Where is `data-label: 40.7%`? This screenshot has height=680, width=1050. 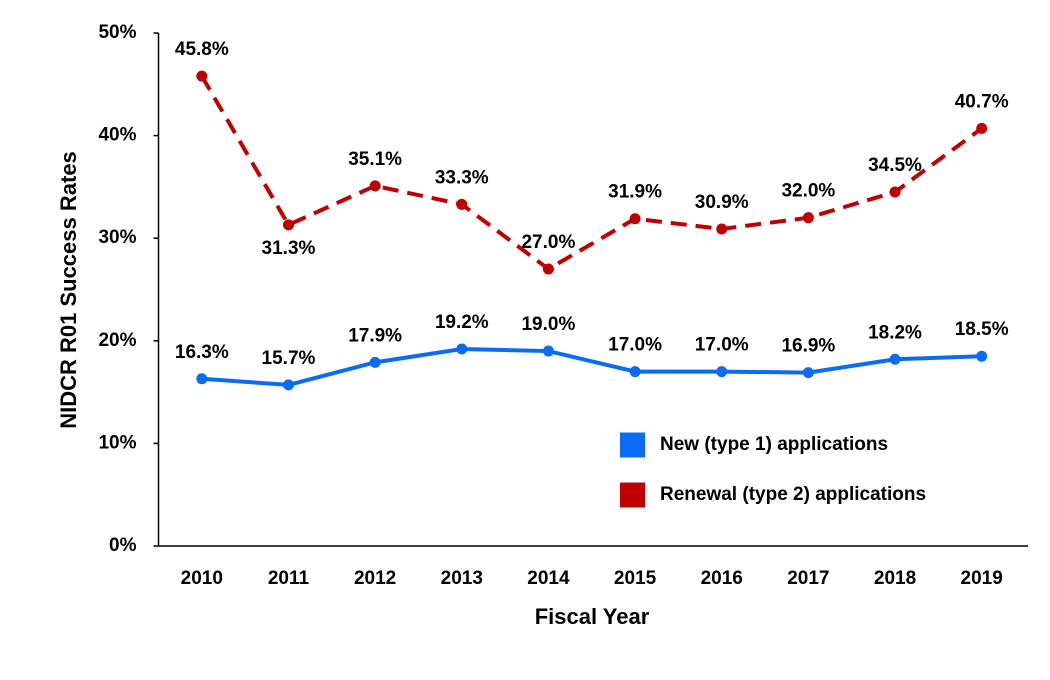 data-label: 40.7% is located at coordinates (982, 101).